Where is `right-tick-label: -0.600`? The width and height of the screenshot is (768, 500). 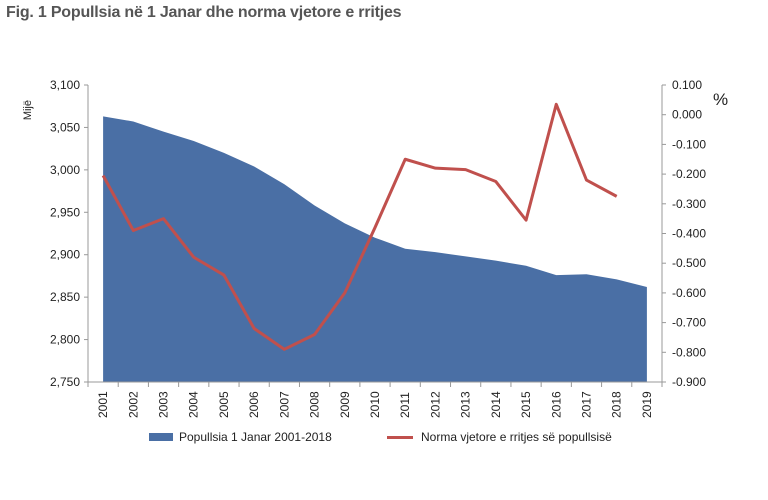 right-tick-label: -0.600 is located at coordinates (689, 293).